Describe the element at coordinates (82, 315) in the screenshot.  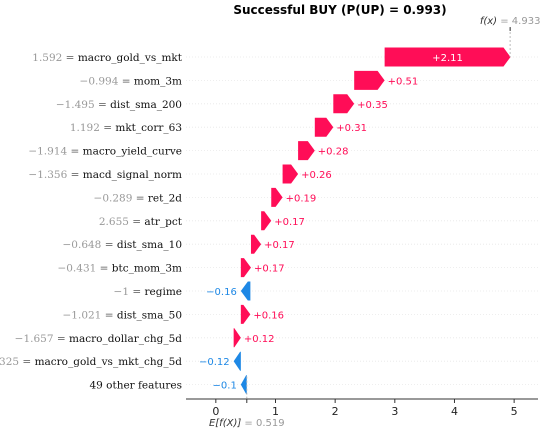
I see `feature-value: −1.021` at that location.